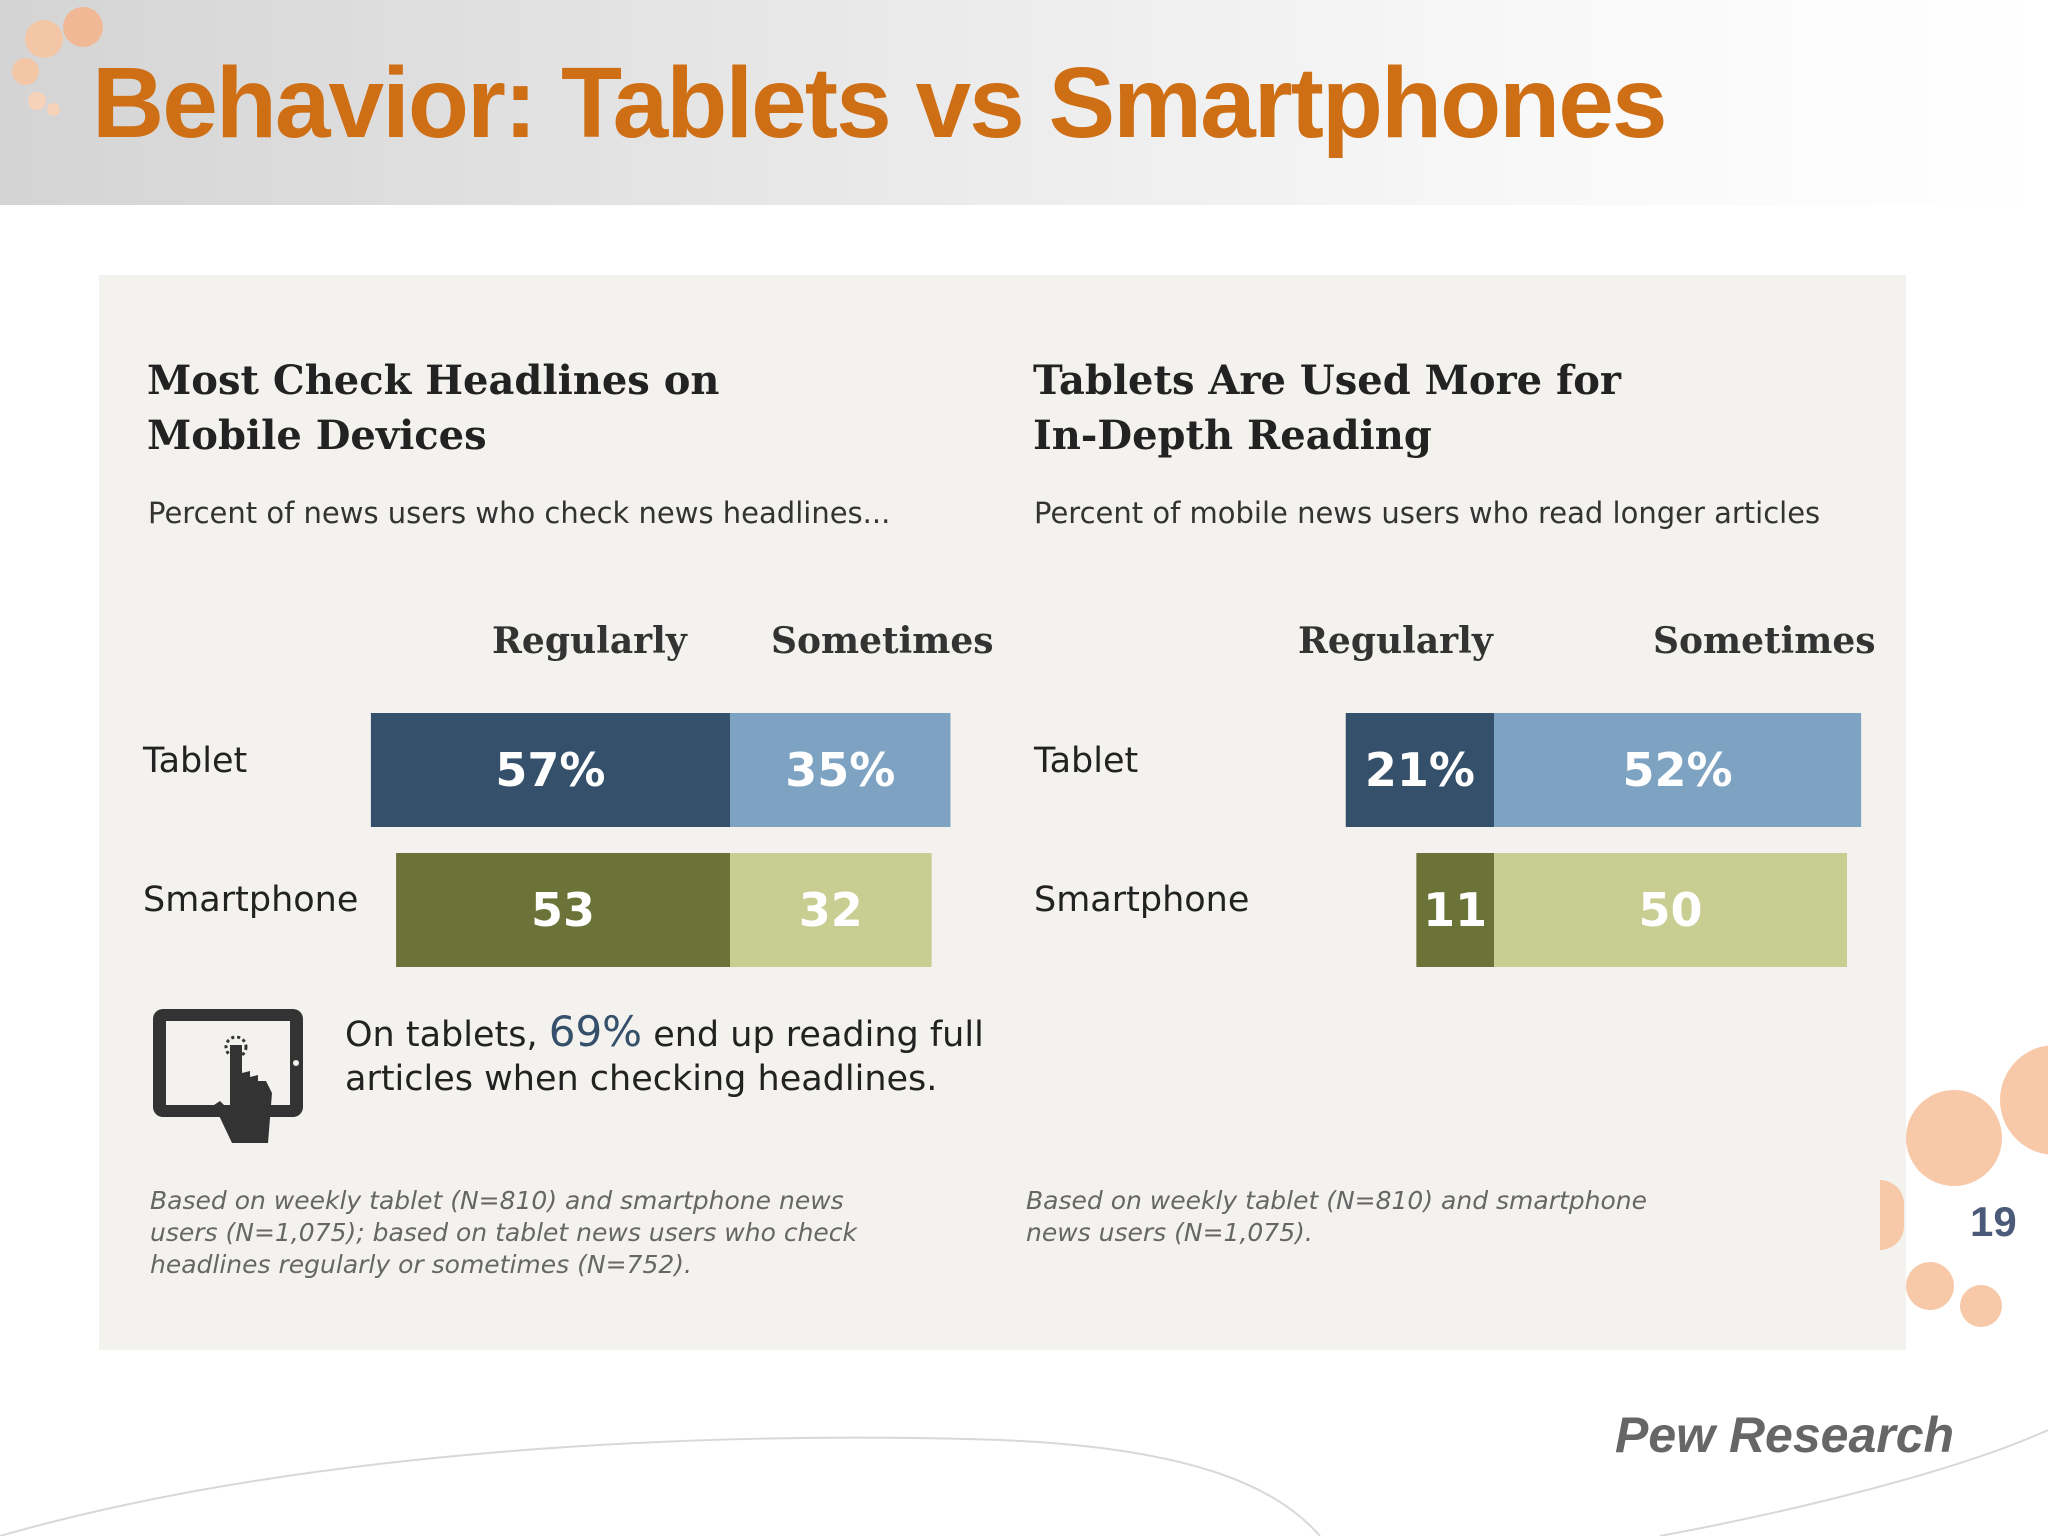 The image size is (2048, 1536). What do you see at coordinates (251, 900) in the screenshot?
I see `chart-1-row-label-smartphone: Smartphone` at bounding box center [251, 900].